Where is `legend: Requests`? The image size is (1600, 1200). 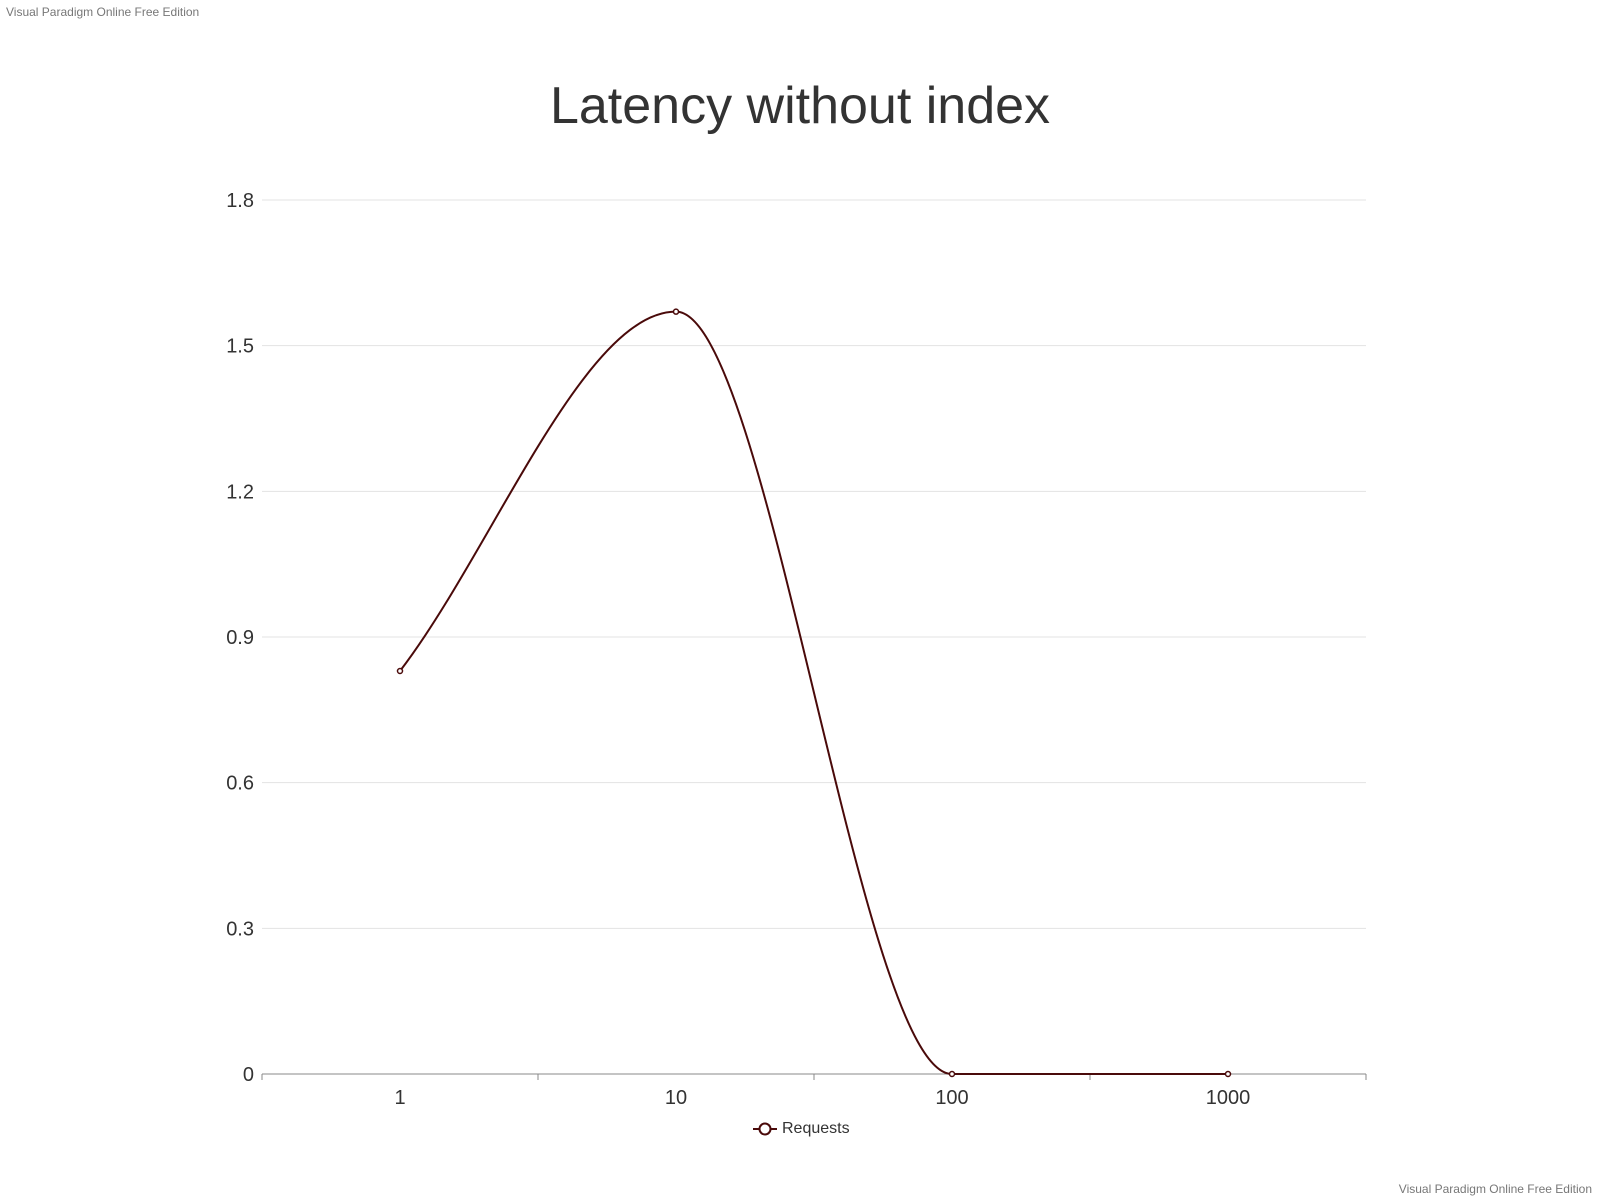 legend: Requests is located at coordinates (801, 1129).